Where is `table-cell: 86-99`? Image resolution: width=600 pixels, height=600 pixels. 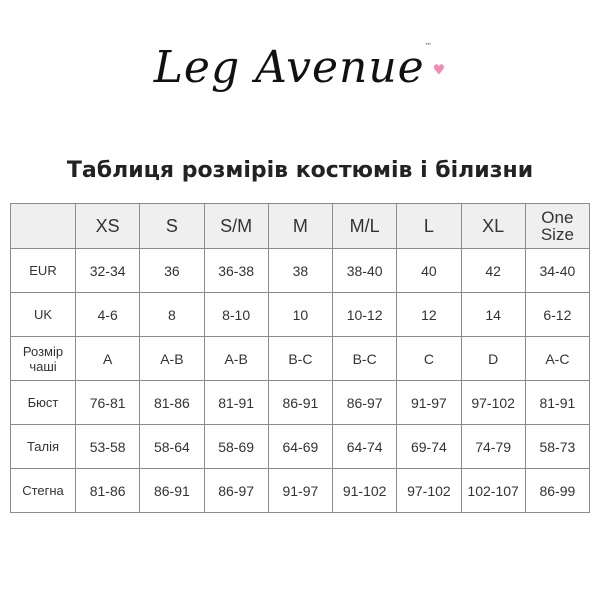
table-cell: 86-99 is located at coordinates (557, 490).